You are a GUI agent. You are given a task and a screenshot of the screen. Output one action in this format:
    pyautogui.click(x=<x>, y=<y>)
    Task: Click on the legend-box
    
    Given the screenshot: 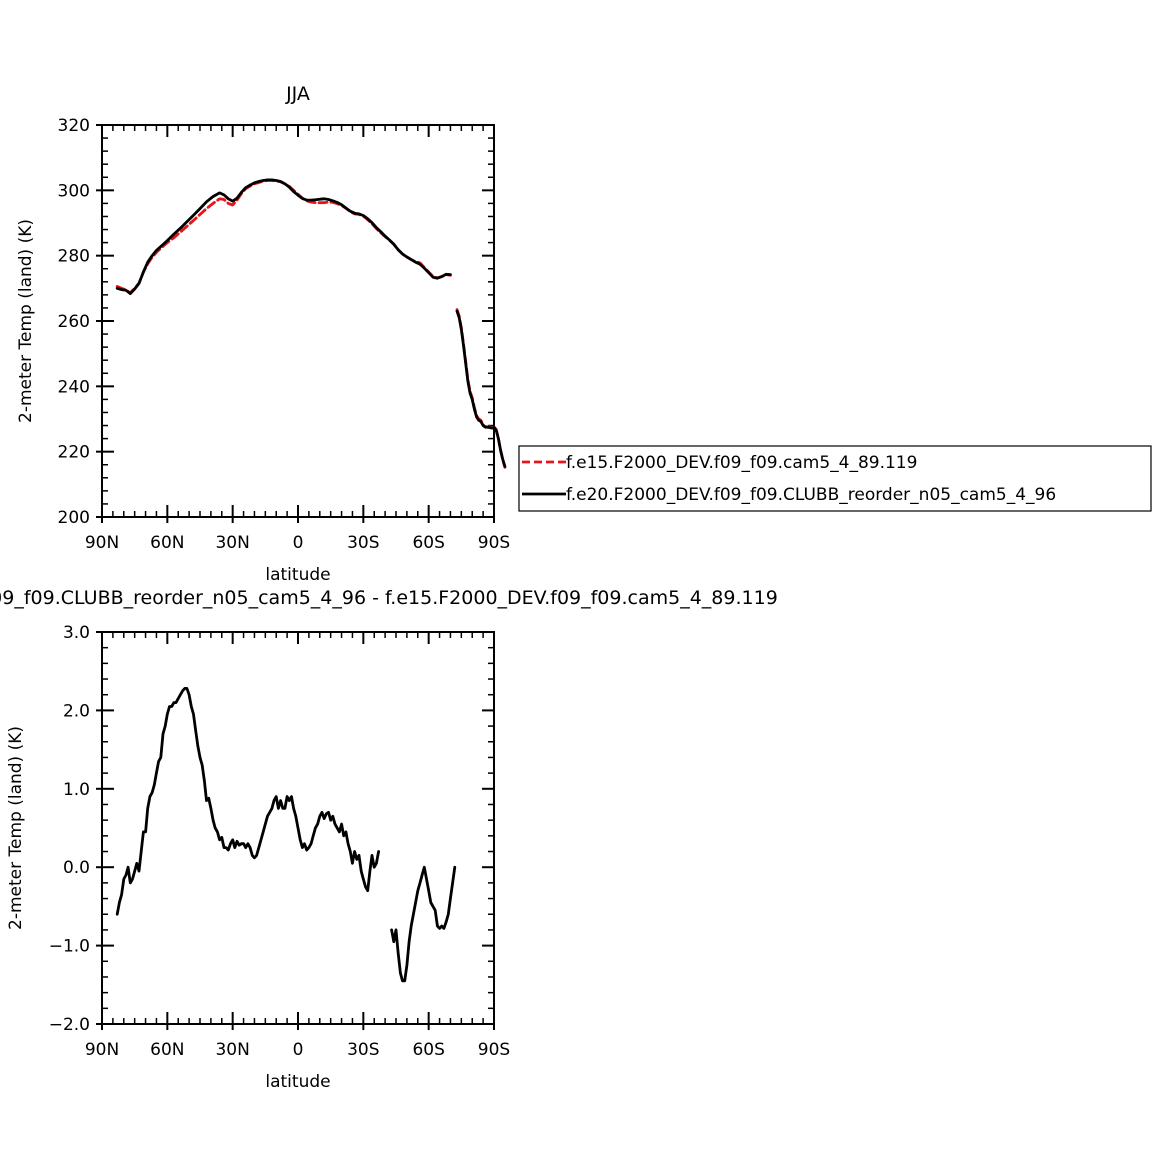 What is the action you would take?
    pyautogui.click(x=835, y=478)
    